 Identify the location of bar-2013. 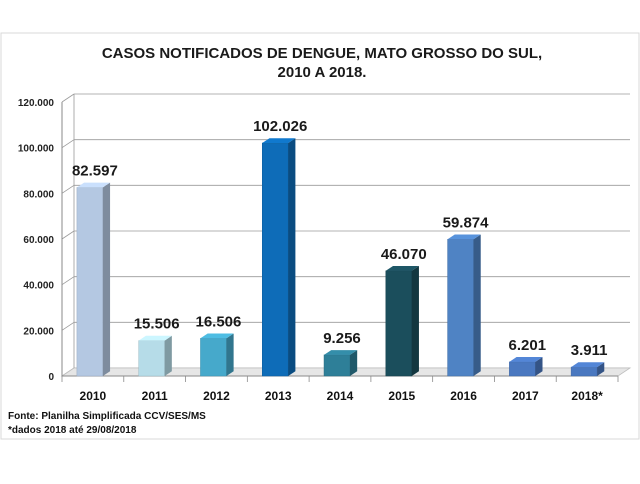
(278, 257).